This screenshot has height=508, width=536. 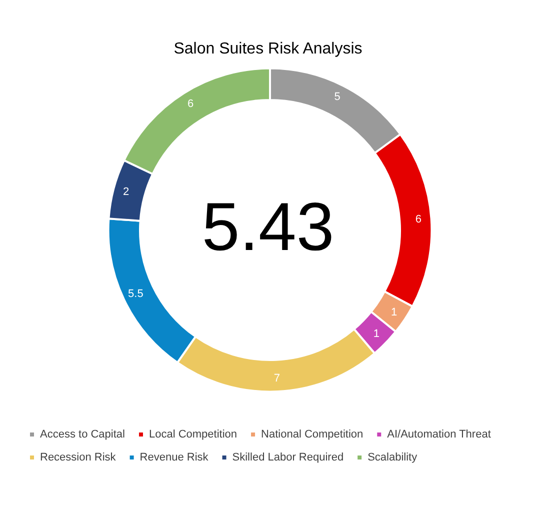 What do you see at coordinates (288, 458) in the screenshot?
I see `legend-label: Skilled Labor Required` at bounding box center [288, 458].